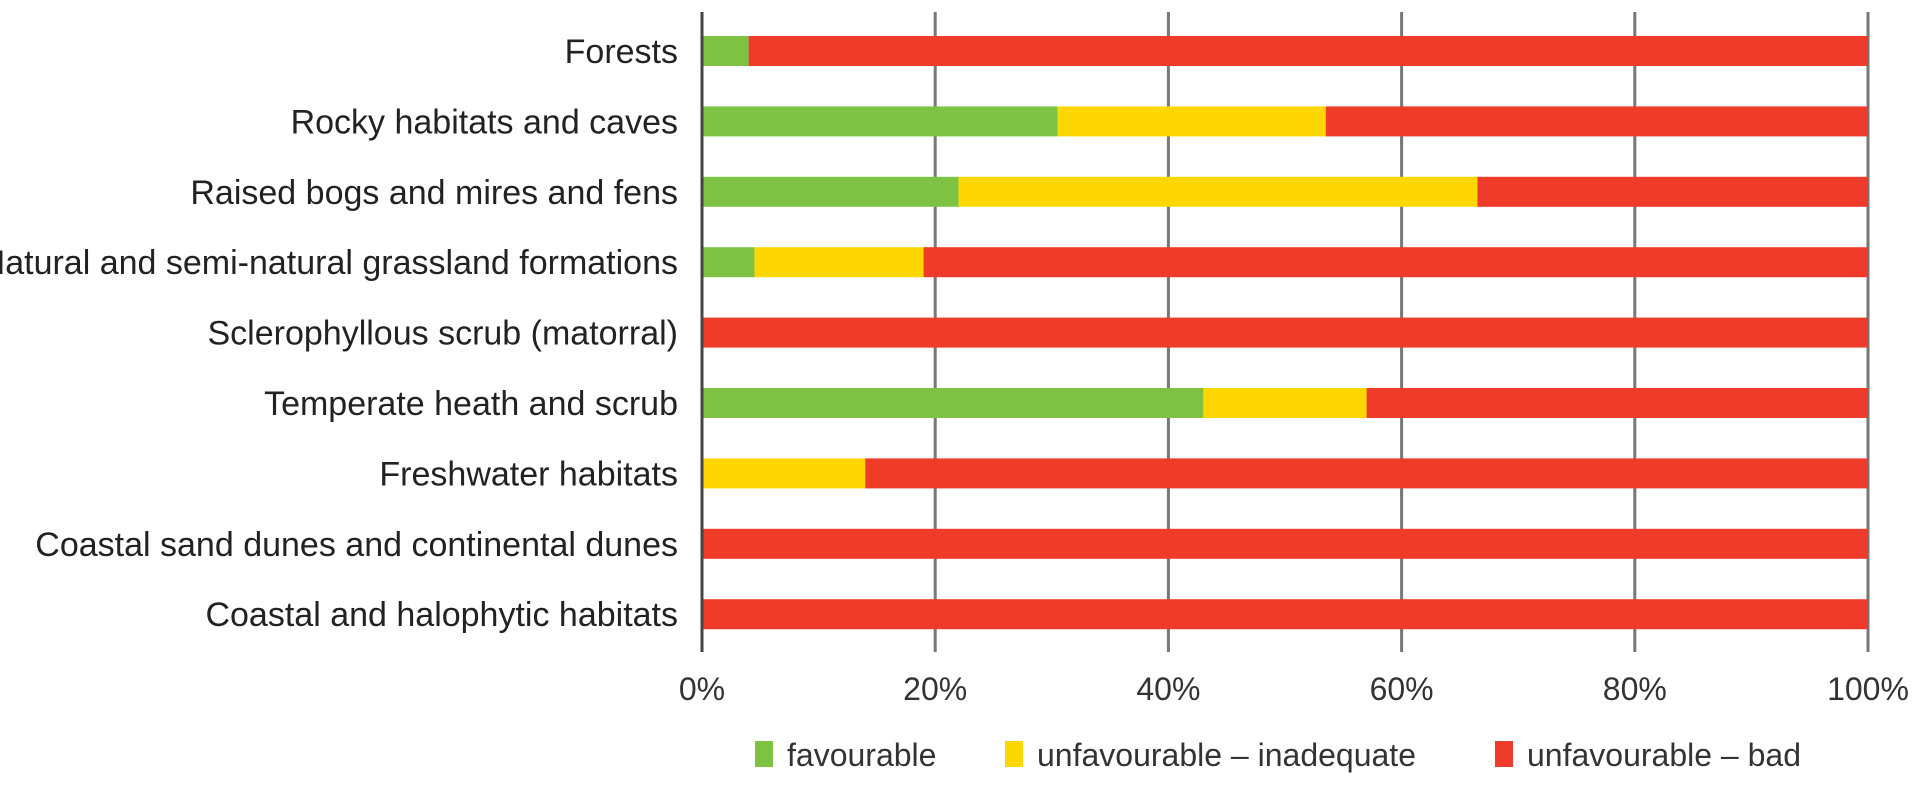  I want to click on category-label-8: Coastal and halophytic habitats, so click(441, 615).